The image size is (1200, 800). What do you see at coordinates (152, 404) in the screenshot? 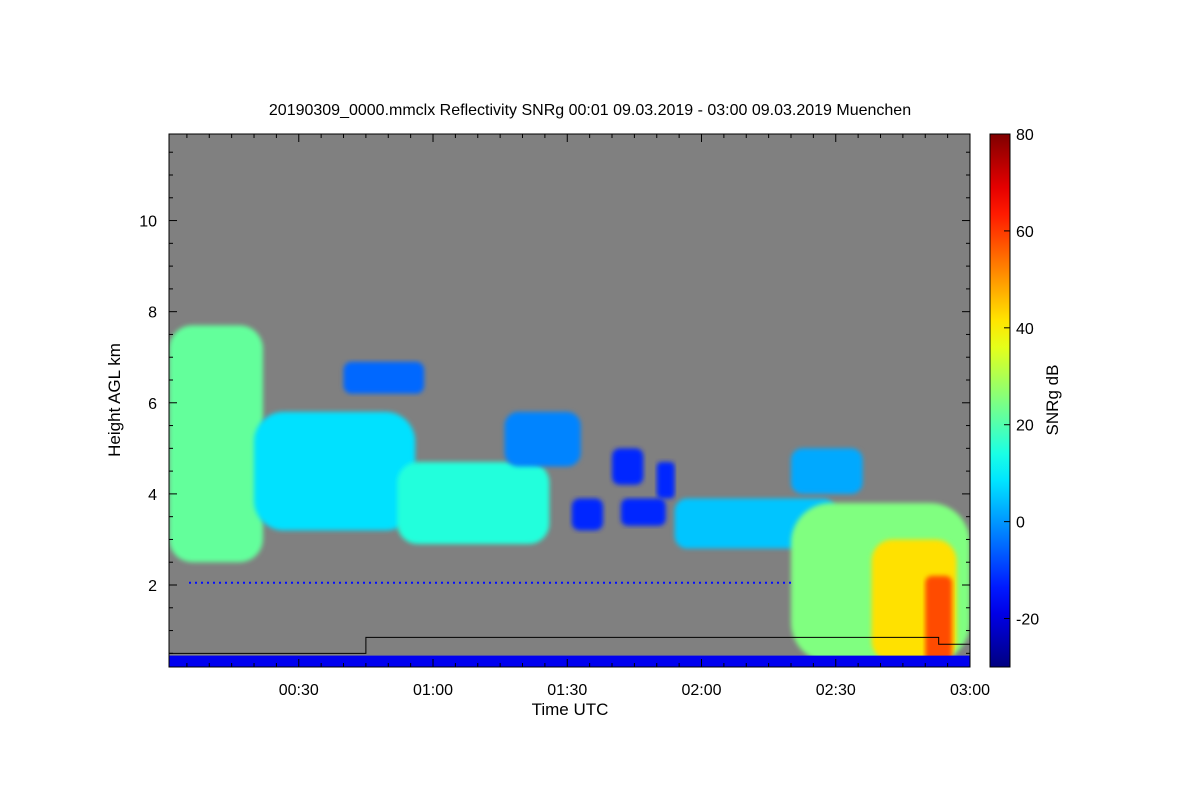
I see `y-tick-label: 6` at bounding box center [152, 404].